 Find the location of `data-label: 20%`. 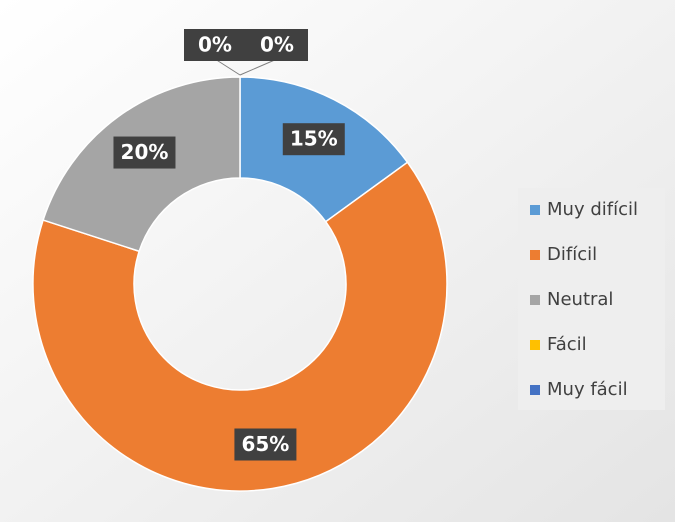

data-label: 20% is located at coordinates (145, 152).